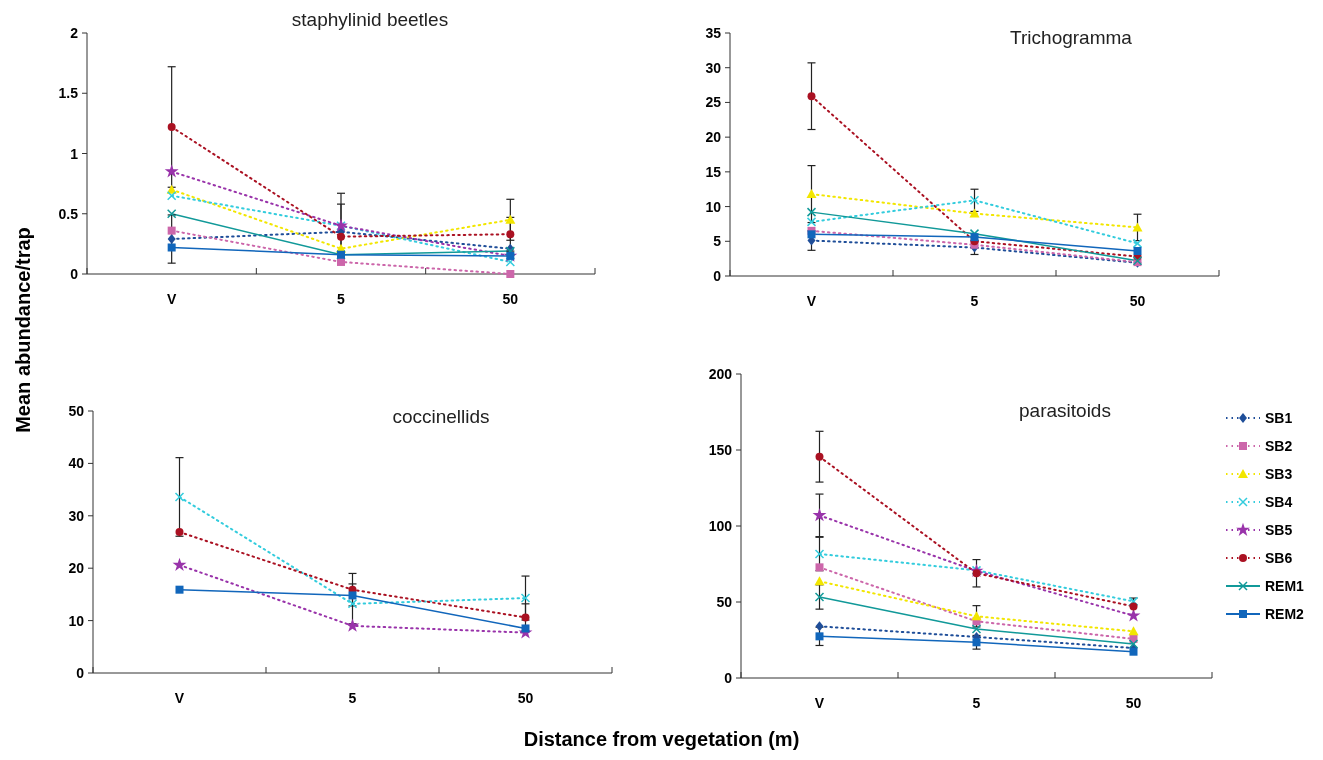 Image resolution: width=1323 pixels, height=760 pixels. Describe the element at coordinates (68, 213) in the screenshot. I see `y-tick-label: 0.5` at that location.